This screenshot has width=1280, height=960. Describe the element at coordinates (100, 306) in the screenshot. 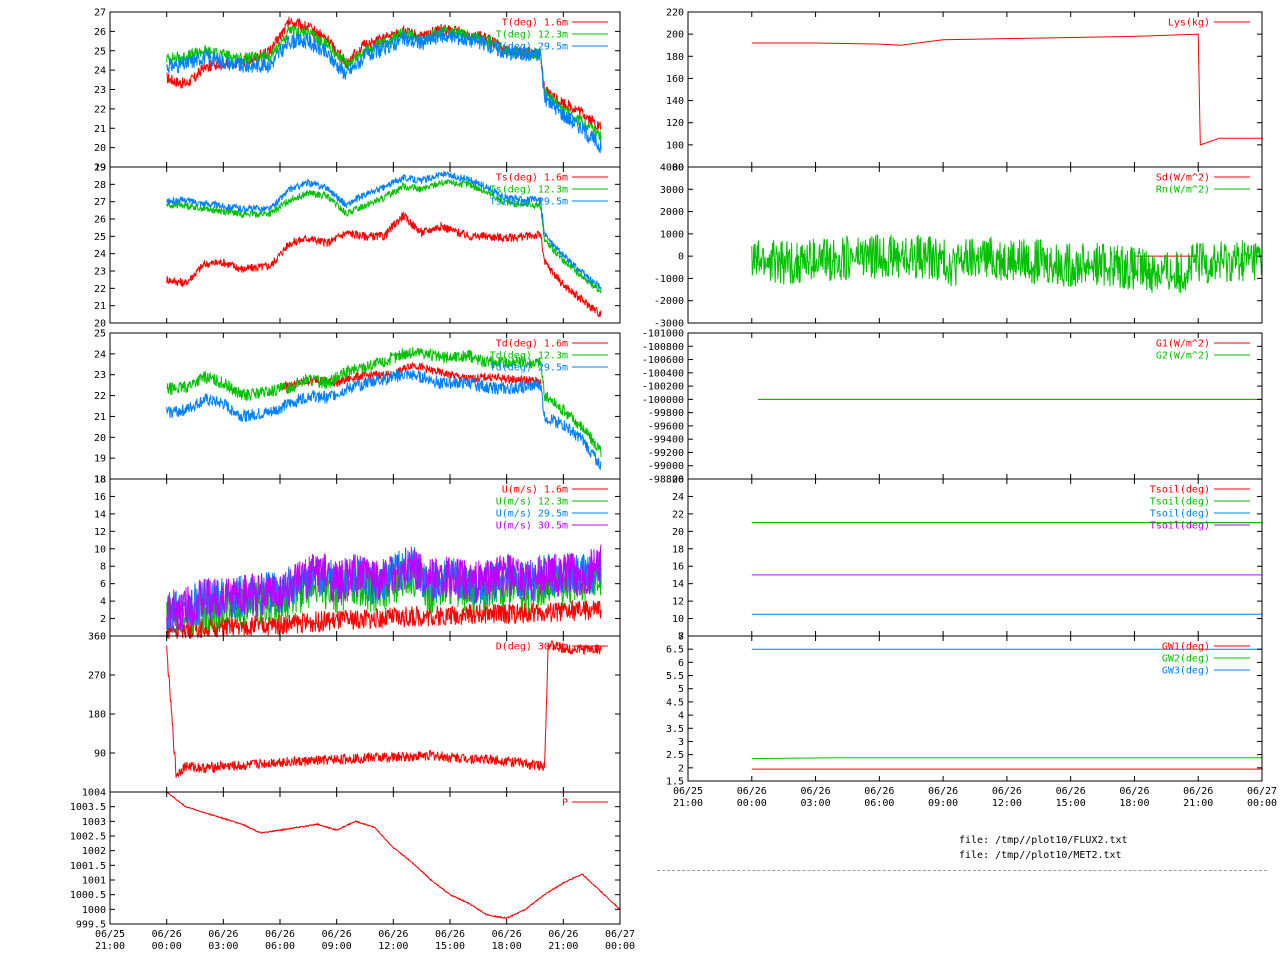

I see `y-tick-label-Ts: 21` at that location.